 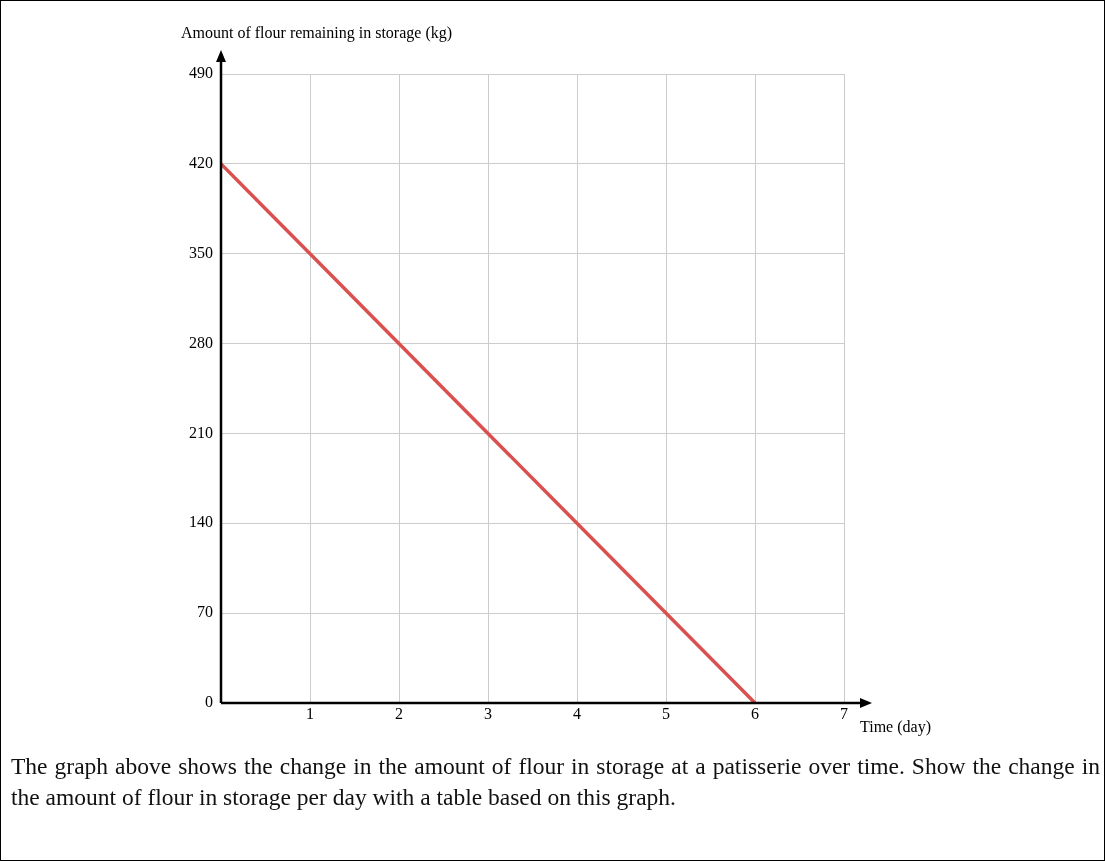 What do you see at coordinates (666, 713) in the screenshot?
I see `x-tick-label: 5` at bounding box center [666, 713].